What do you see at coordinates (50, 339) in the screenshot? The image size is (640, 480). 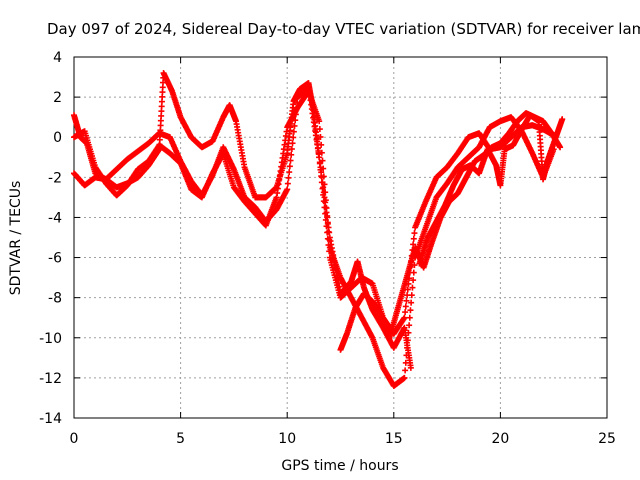 I see `y-tick-label: -10` at bounding box center [50, 339].